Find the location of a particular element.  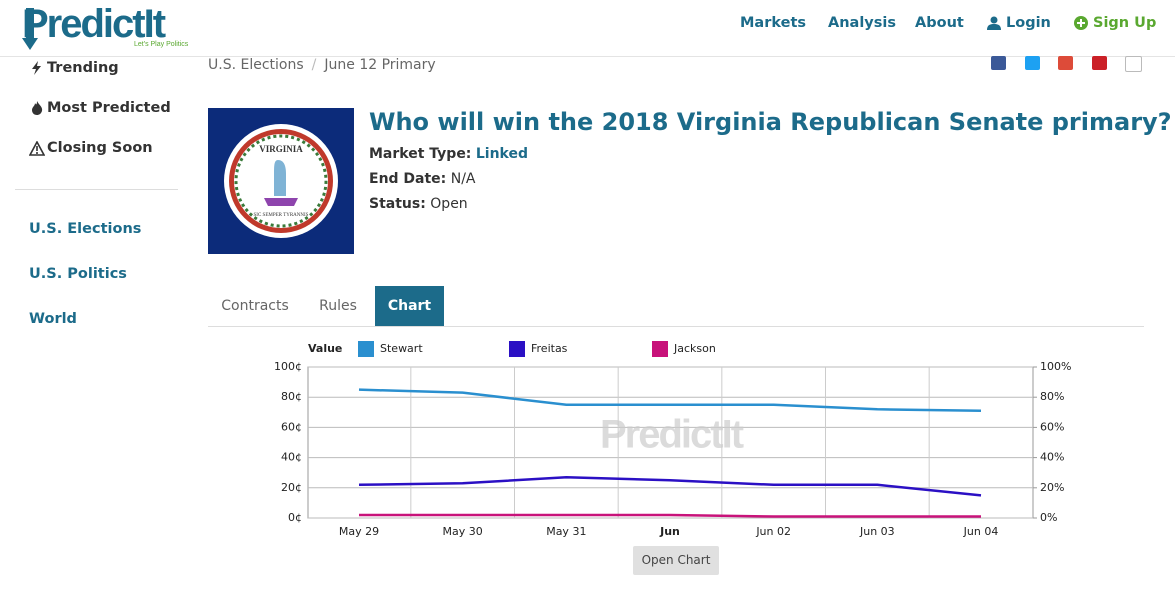

x-tick-label: May 31 is located at coordinates (566, 531).